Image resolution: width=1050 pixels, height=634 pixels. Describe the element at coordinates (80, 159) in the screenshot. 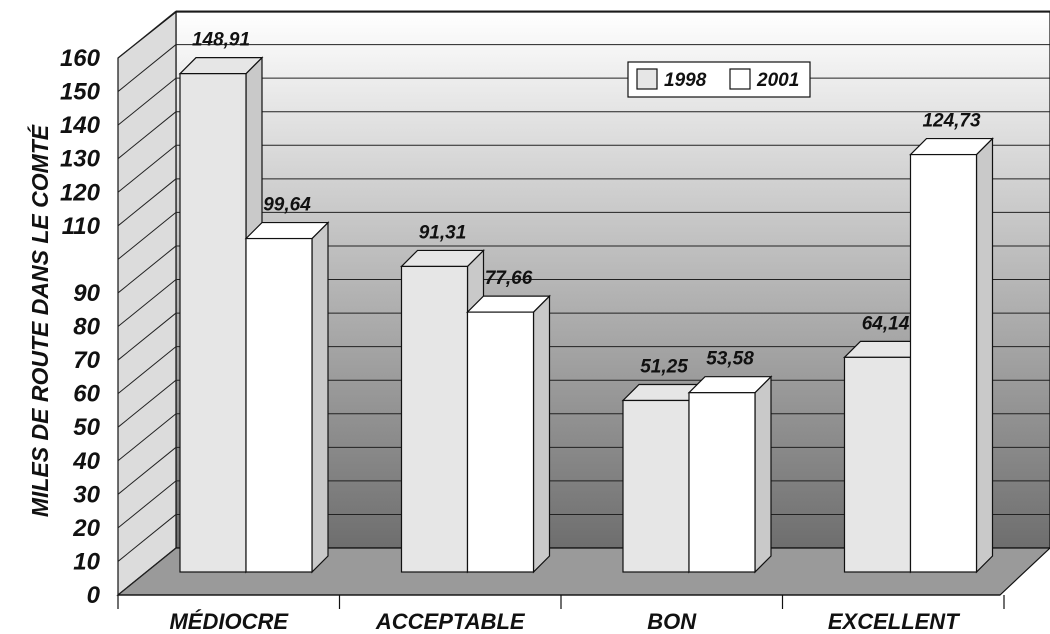

I see `y-tick-label: 130` at that location.